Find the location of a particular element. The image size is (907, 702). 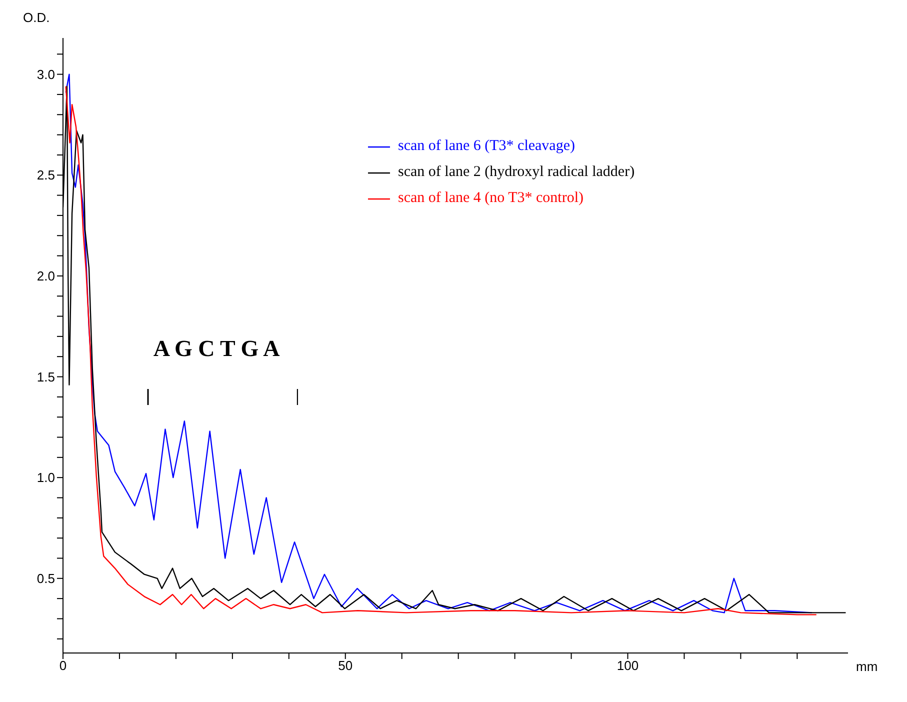

legend-label: scan of lane 2 (hydroxyl radical ladder) is located at coordinates (516, 172).